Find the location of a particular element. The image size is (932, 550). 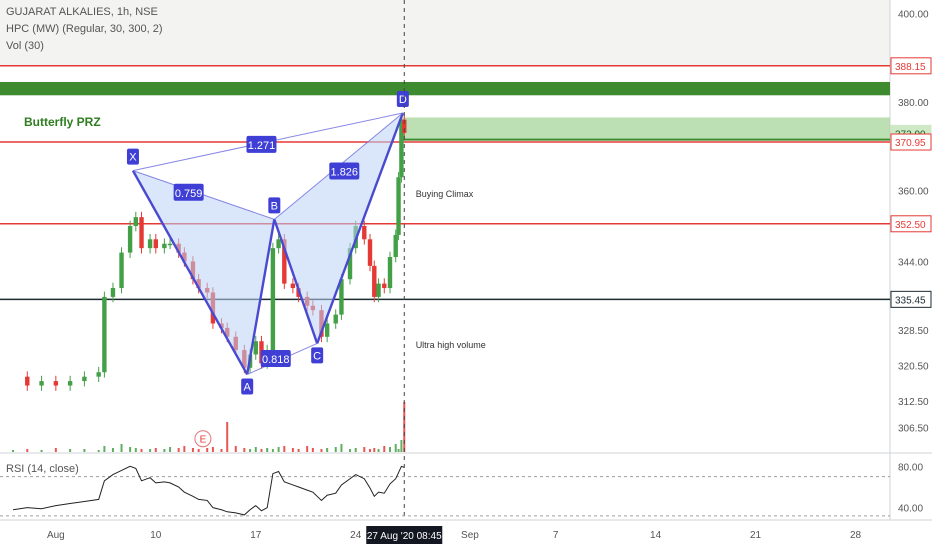

pattern-triangle-bcd is located at coordinates (338, 228).